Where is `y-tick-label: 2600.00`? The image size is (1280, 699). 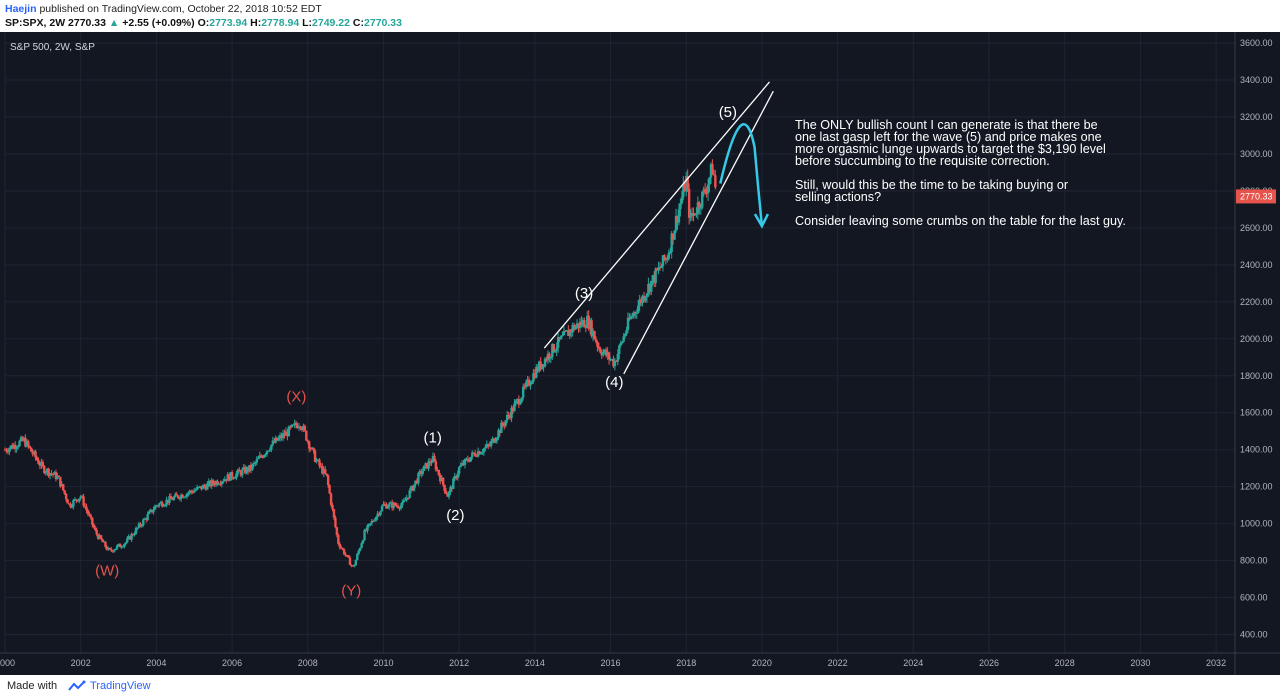
y-tick-label: 2600.00 is located at coordinates (1256, 228).